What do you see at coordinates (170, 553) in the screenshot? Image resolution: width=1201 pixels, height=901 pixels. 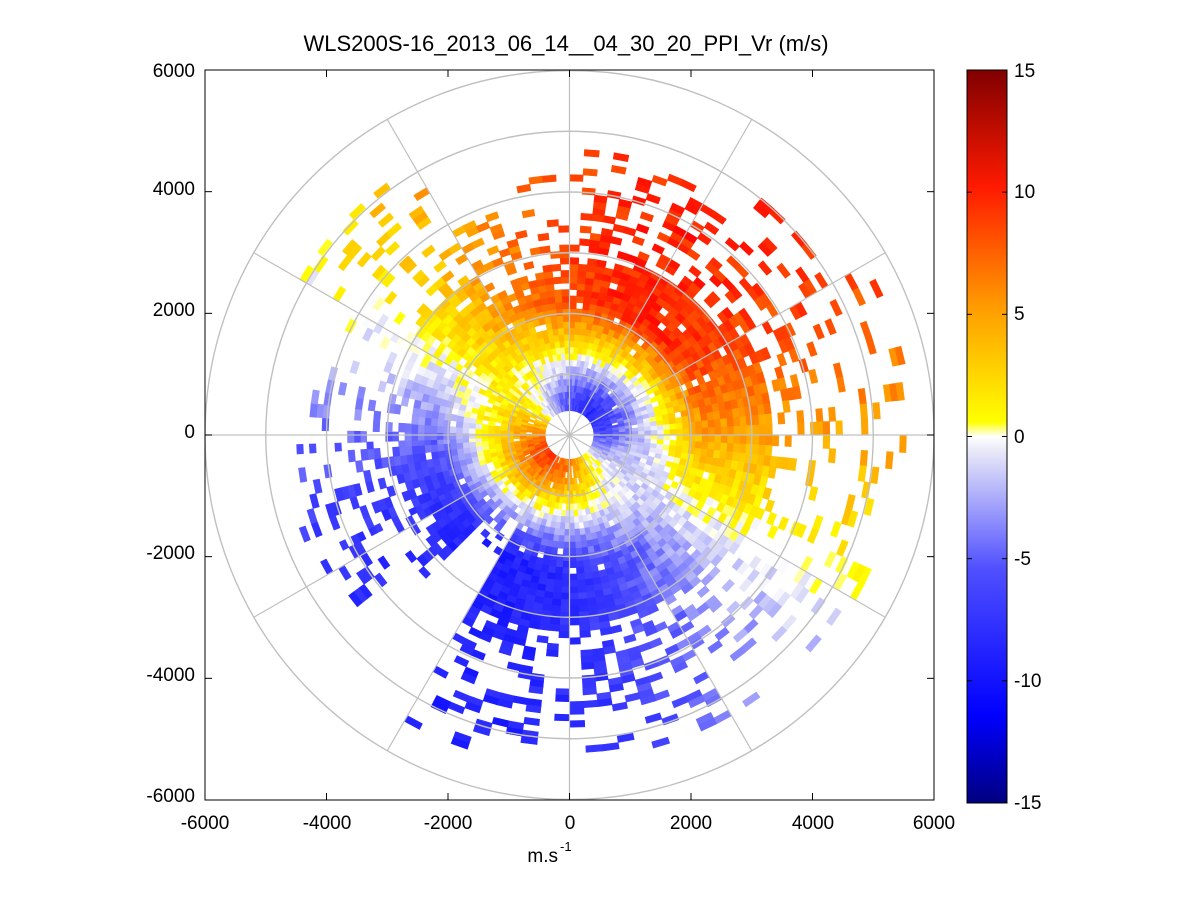 I see `y-tick-label: -2000` at bounding box center [170, 553].